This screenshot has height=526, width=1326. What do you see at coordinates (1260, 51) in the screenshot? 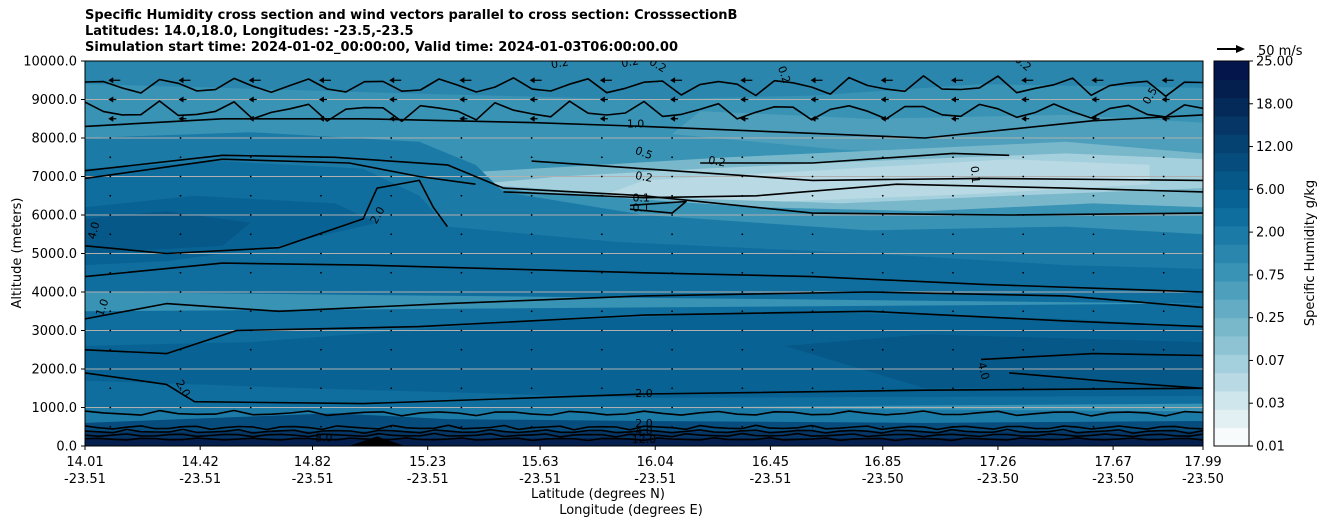
I see `wind-key: 50 m/s` at bounding box center [1260, 51].